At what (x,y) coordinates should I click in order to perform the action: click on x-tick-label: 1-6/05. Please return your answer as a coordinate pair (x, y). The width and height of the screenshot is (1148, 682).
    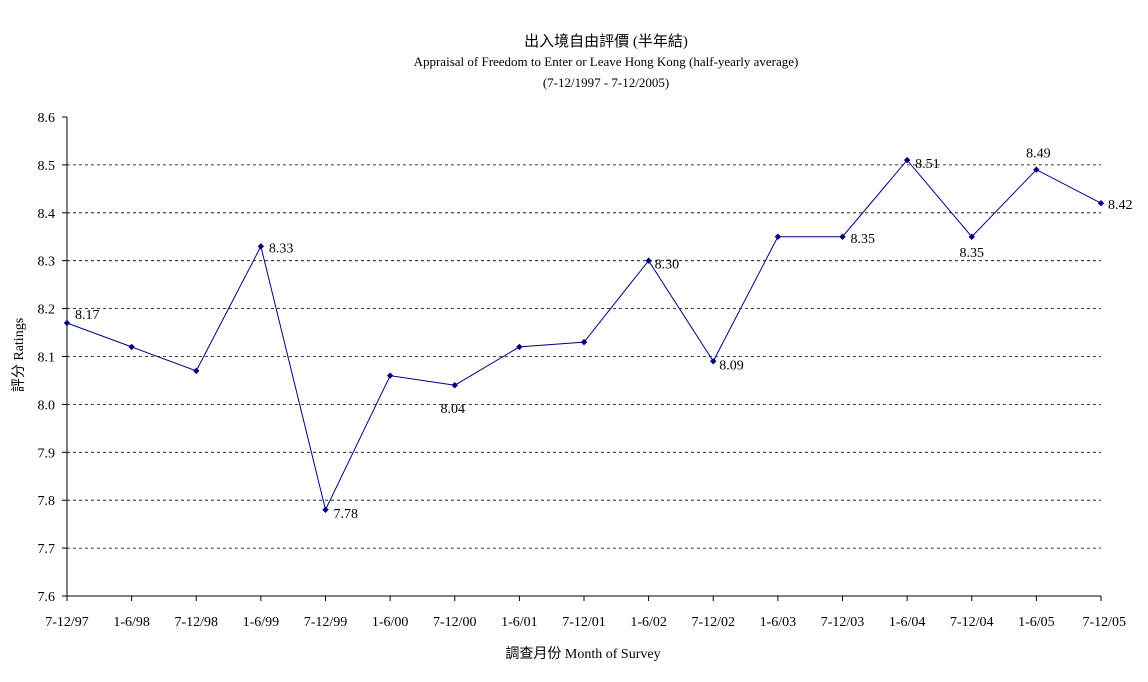
    Looking at the image, I should click on (1036, 622).